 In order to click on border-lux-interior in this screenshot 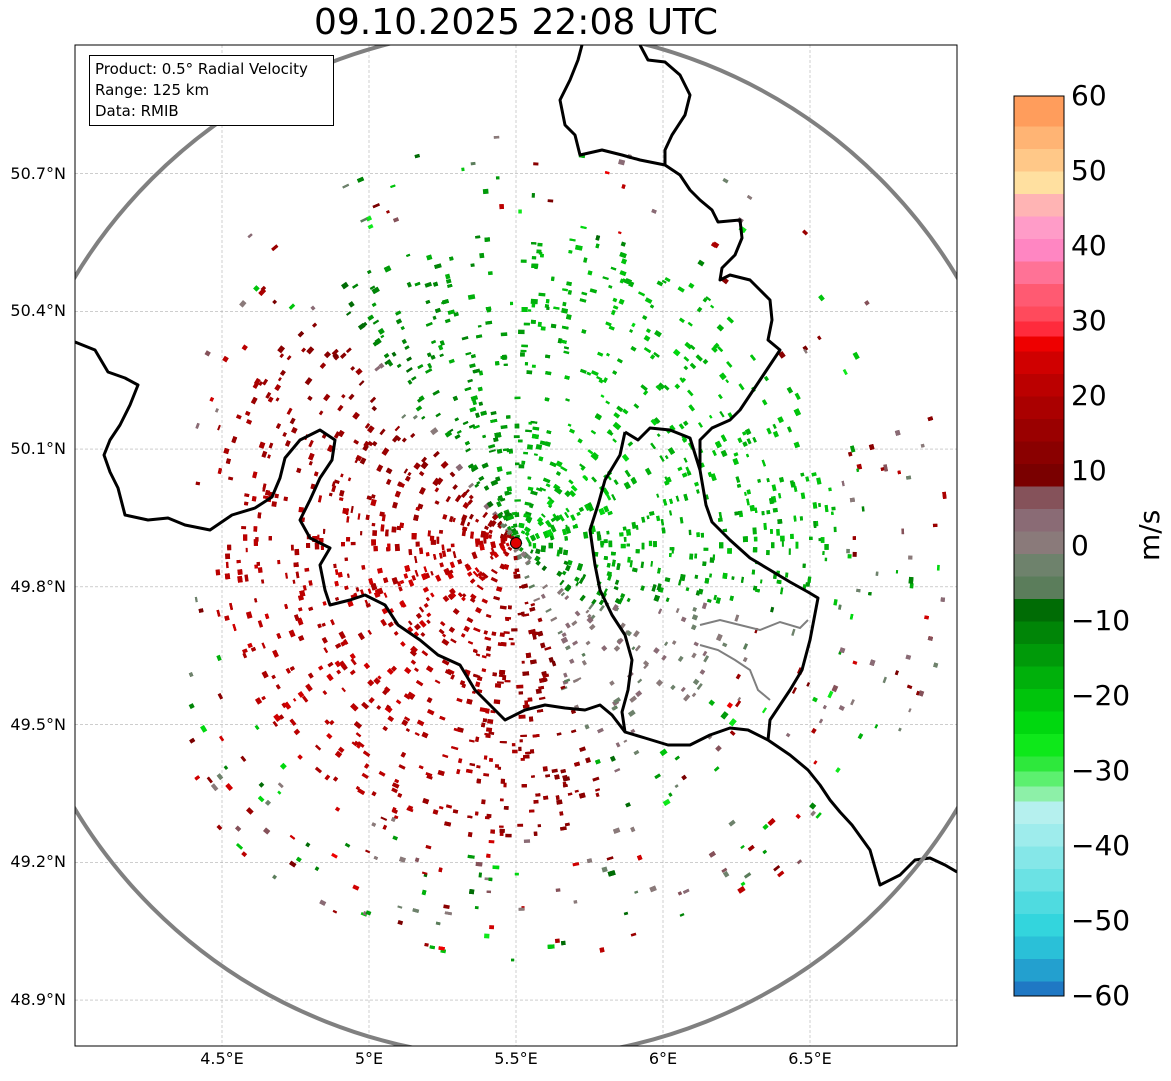, I will do `click(611, 582)`.